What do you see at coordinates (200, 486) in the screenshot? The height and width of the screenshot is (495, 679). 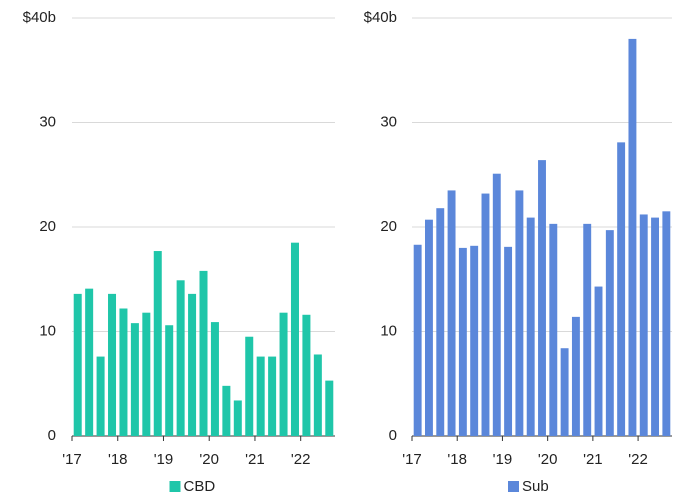 I see `legend-label: CBD` at bounding box center [200, 486].